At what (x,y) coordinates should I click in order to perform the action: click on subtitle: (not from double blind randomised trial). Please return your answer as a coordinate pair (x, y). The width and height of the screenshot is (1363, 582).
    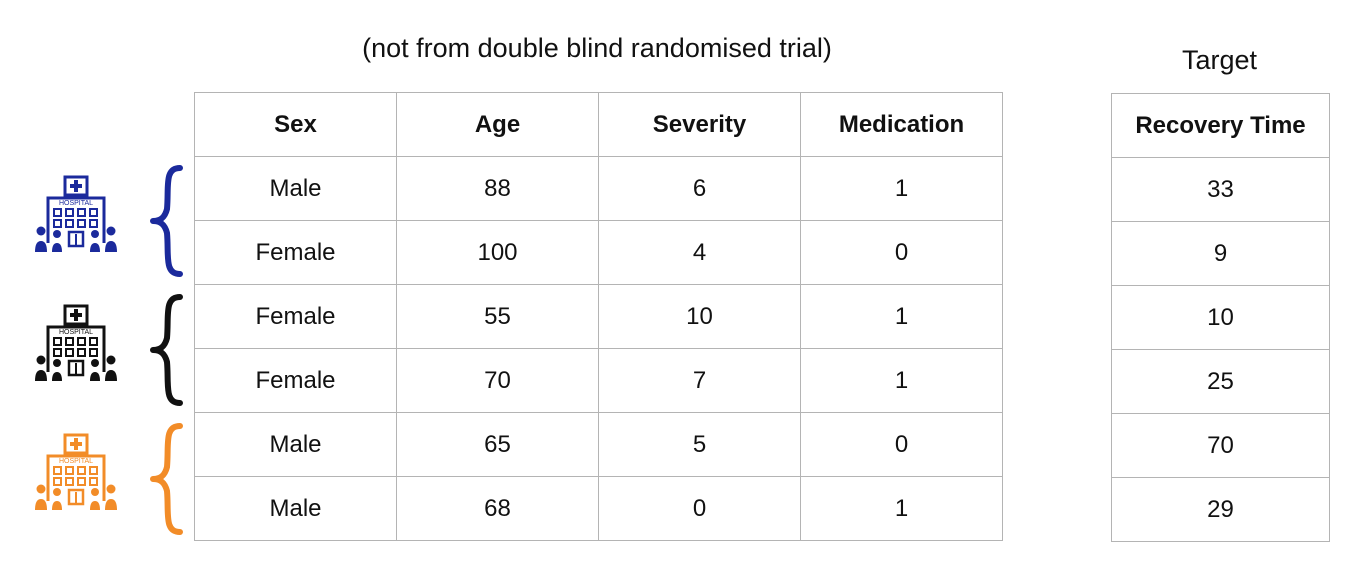
    Looking at the image, I should click on (597, 48).